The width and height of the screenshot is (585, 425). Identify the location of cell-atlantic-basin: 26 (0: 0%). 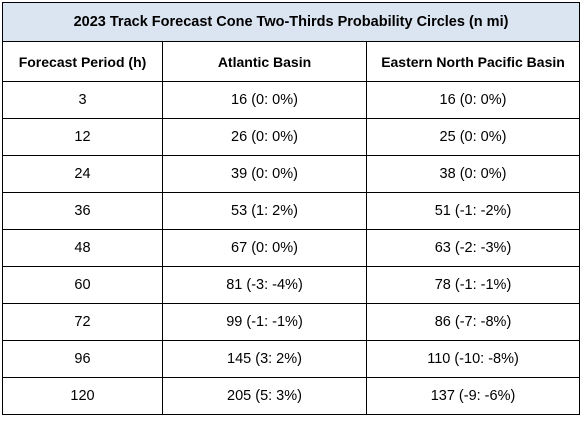
(264, 137).